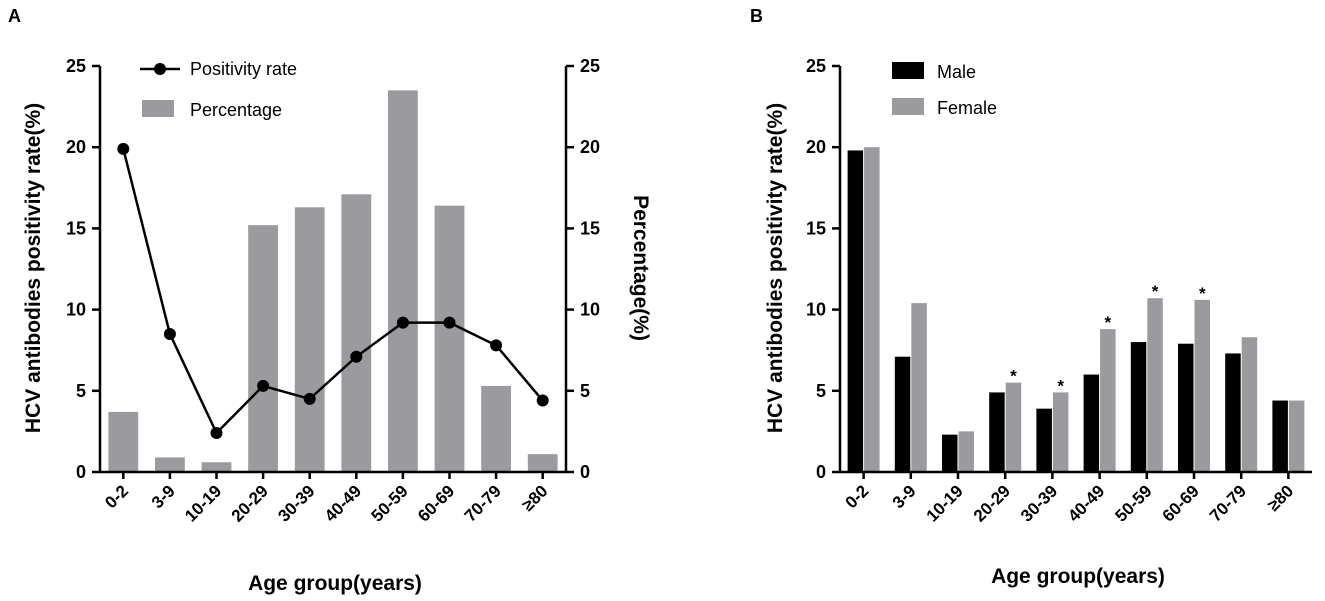 The height and width of the screenshot is (601, 1325). I want to click on x-tick-label: 30-39, so click(1039, 503).